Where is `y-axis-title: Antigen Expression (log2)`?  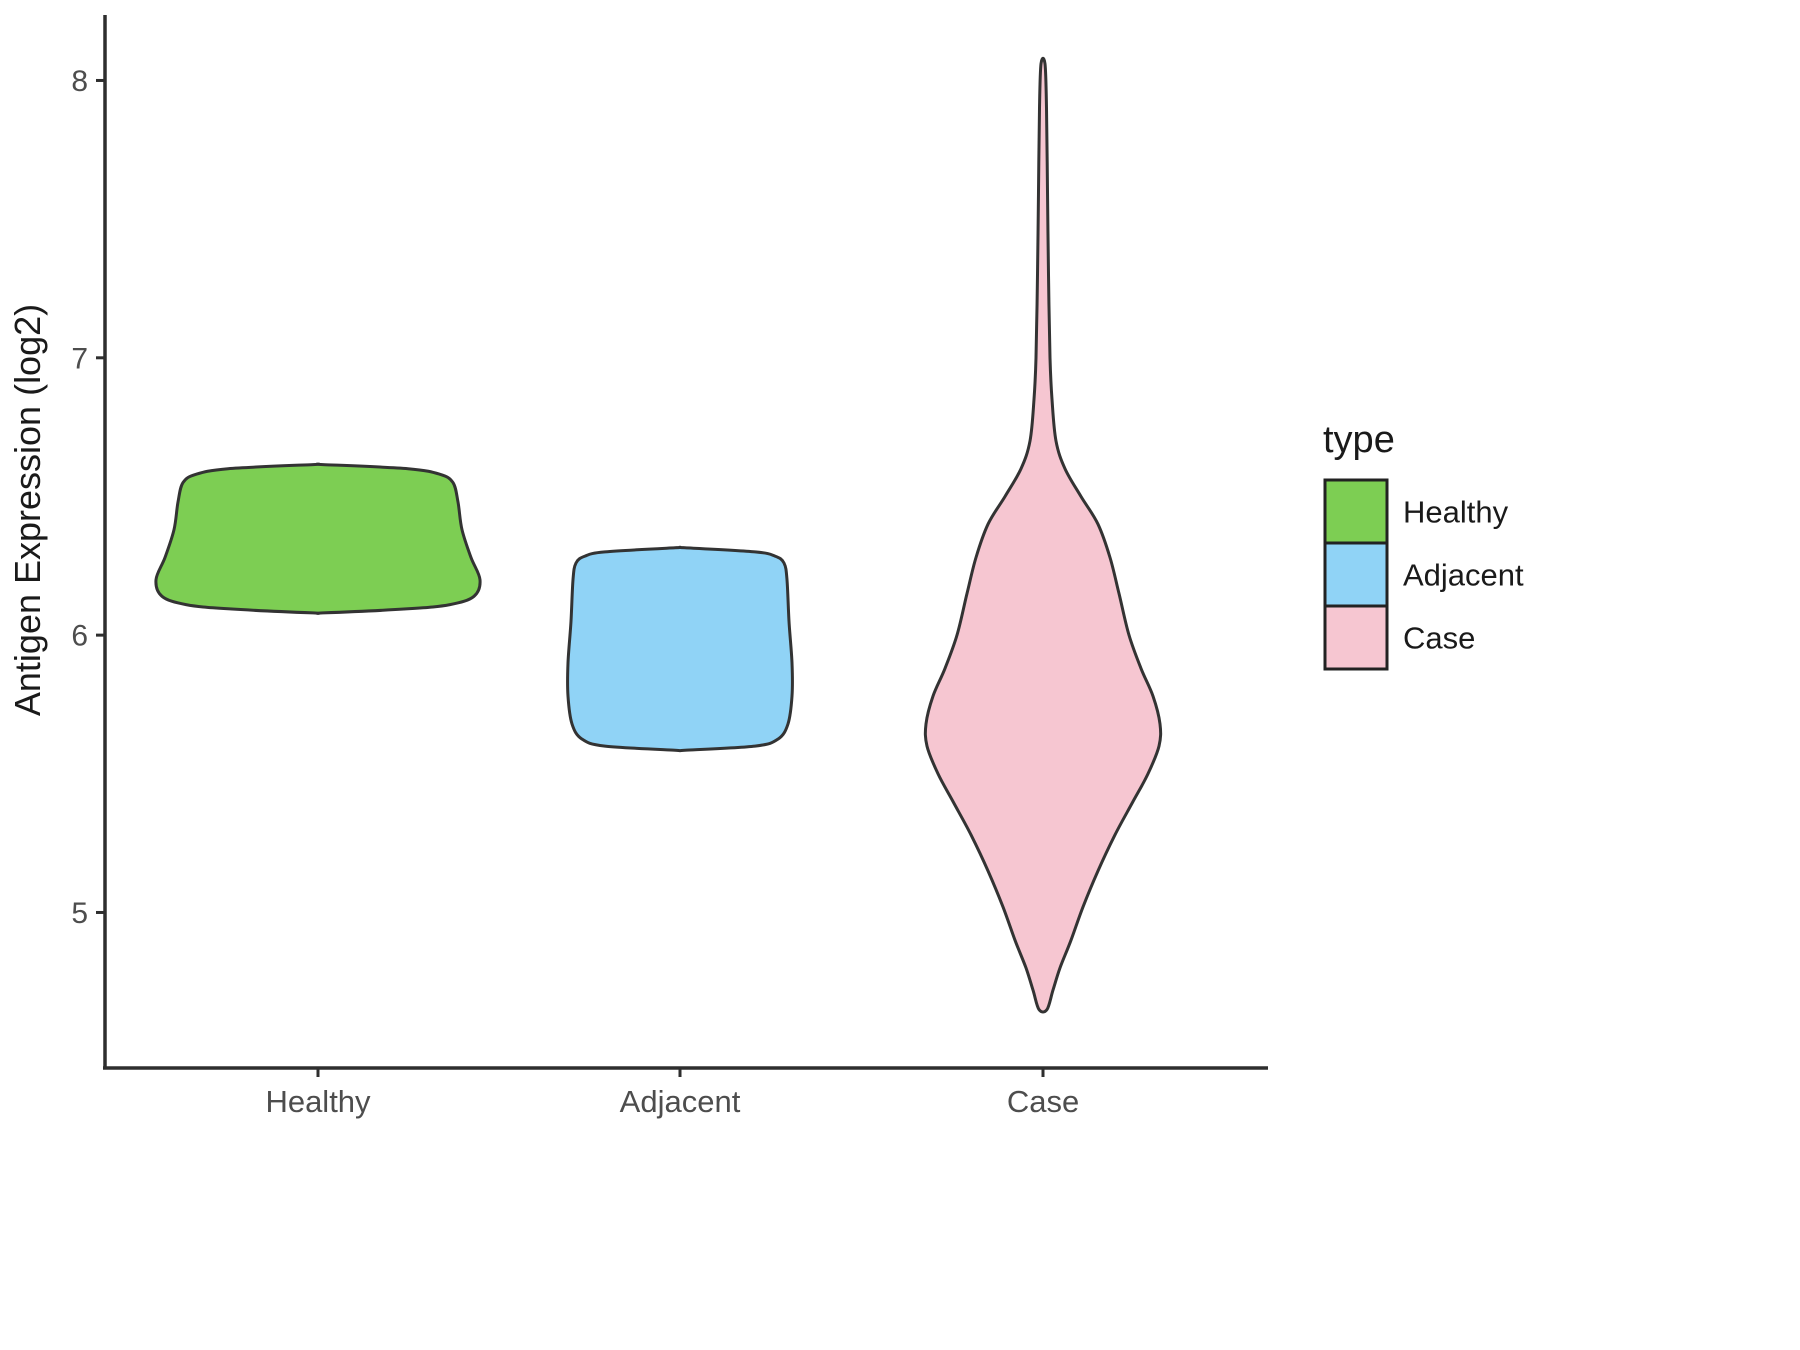 y-axis-title: Antigen Expression (log2) is located at coordinates (27, 510).